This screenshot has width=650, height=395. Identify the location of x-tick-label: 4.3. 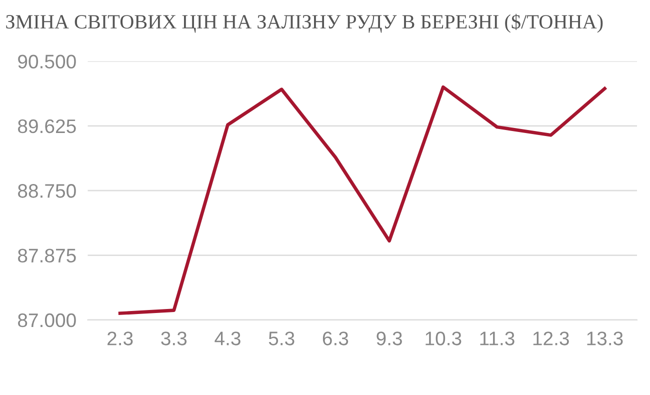
(227, 339).